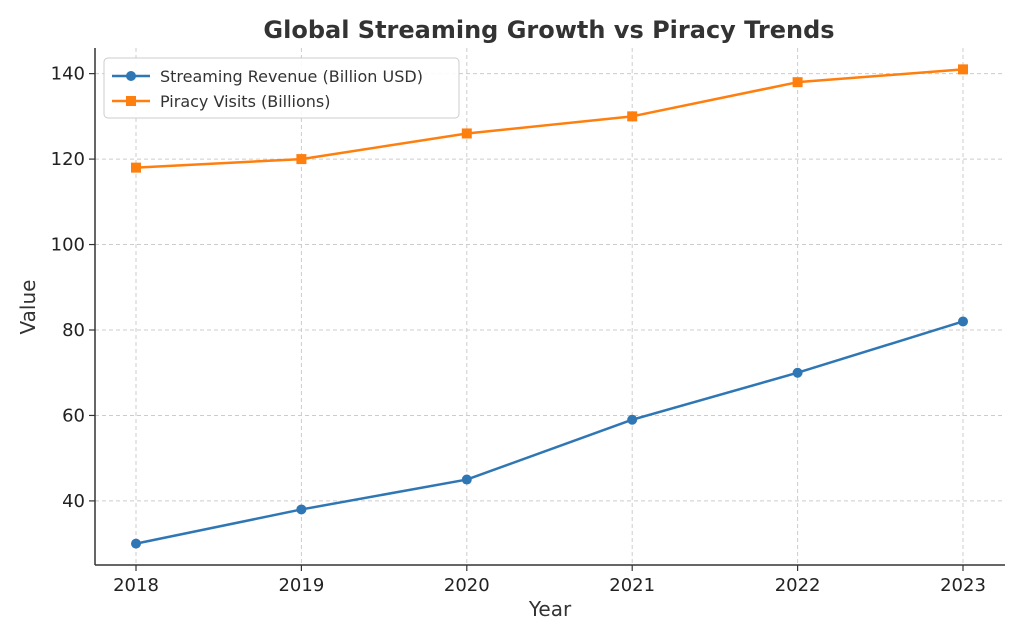  Describe the element at coordinates (301, 585) in the screenshot. I see `x-tick-label: 2019` at that location.